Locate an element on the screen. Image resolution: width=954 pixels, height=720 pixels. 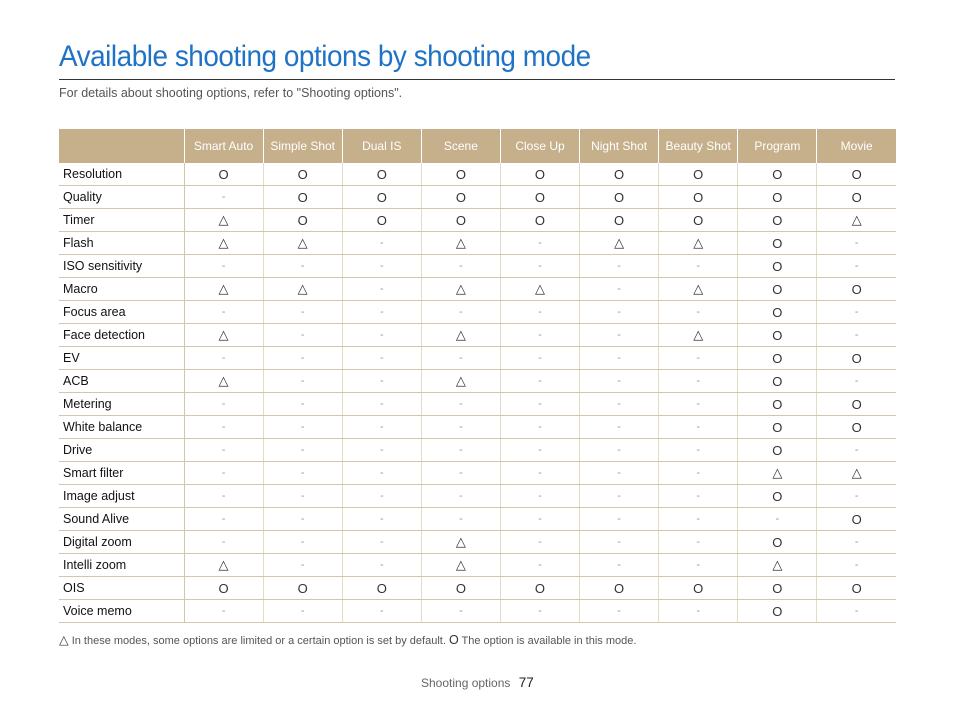
footer-section-label: Shooting options is located at coordinates (466, 683).